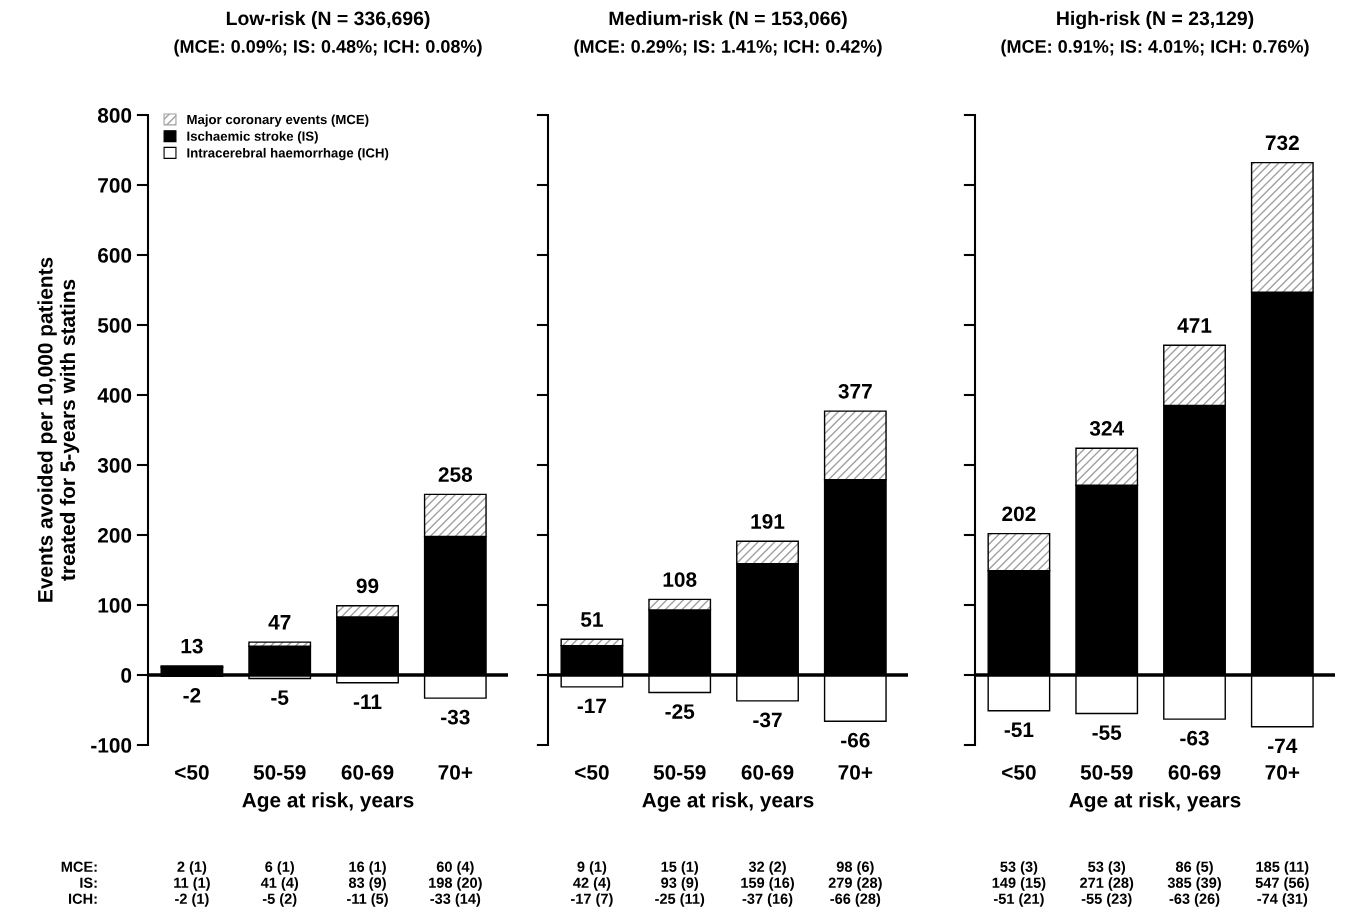  Describe the element at coordinates (455, 868) in the screenshot. I see `data-label: 60 (4)` at that location.